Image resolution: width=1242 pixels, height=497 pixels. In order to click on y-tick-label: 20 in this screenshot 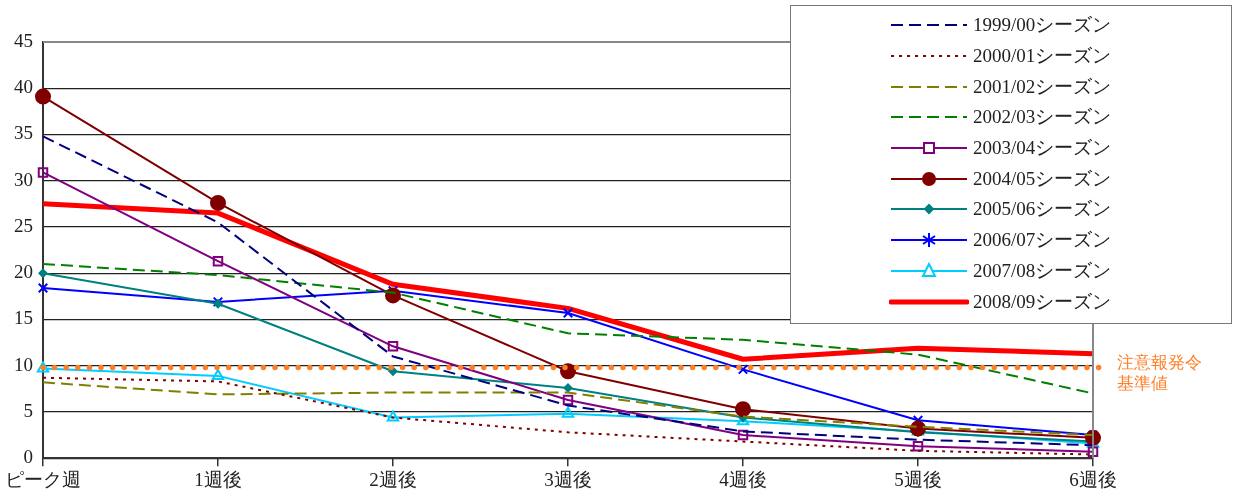, I will do `click(23, 272)`.